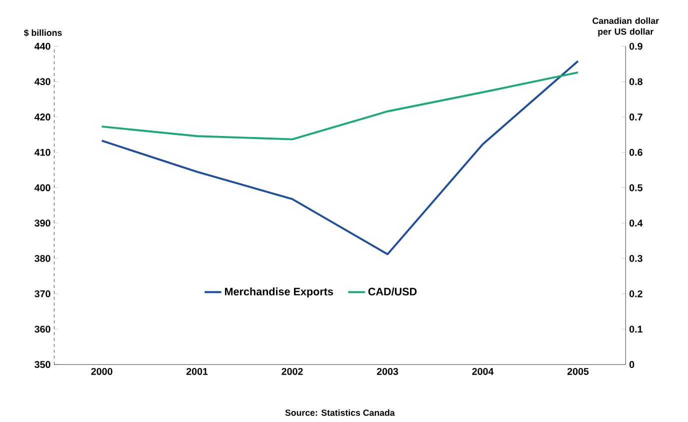  Describe the element at coordinates (635, 152) in the screenshot. I see `y2-tick-label: 0.6` at that location.